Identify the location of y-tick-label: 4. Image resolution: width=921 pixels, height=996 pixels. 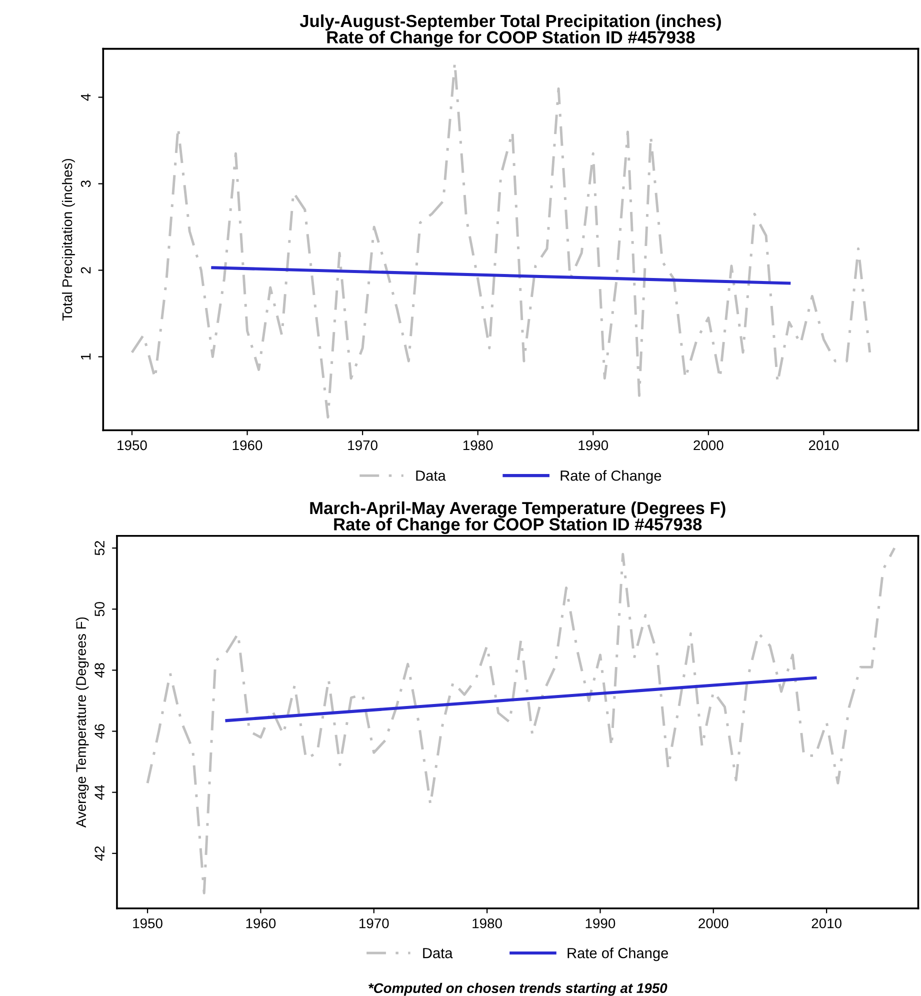
(85, 97).